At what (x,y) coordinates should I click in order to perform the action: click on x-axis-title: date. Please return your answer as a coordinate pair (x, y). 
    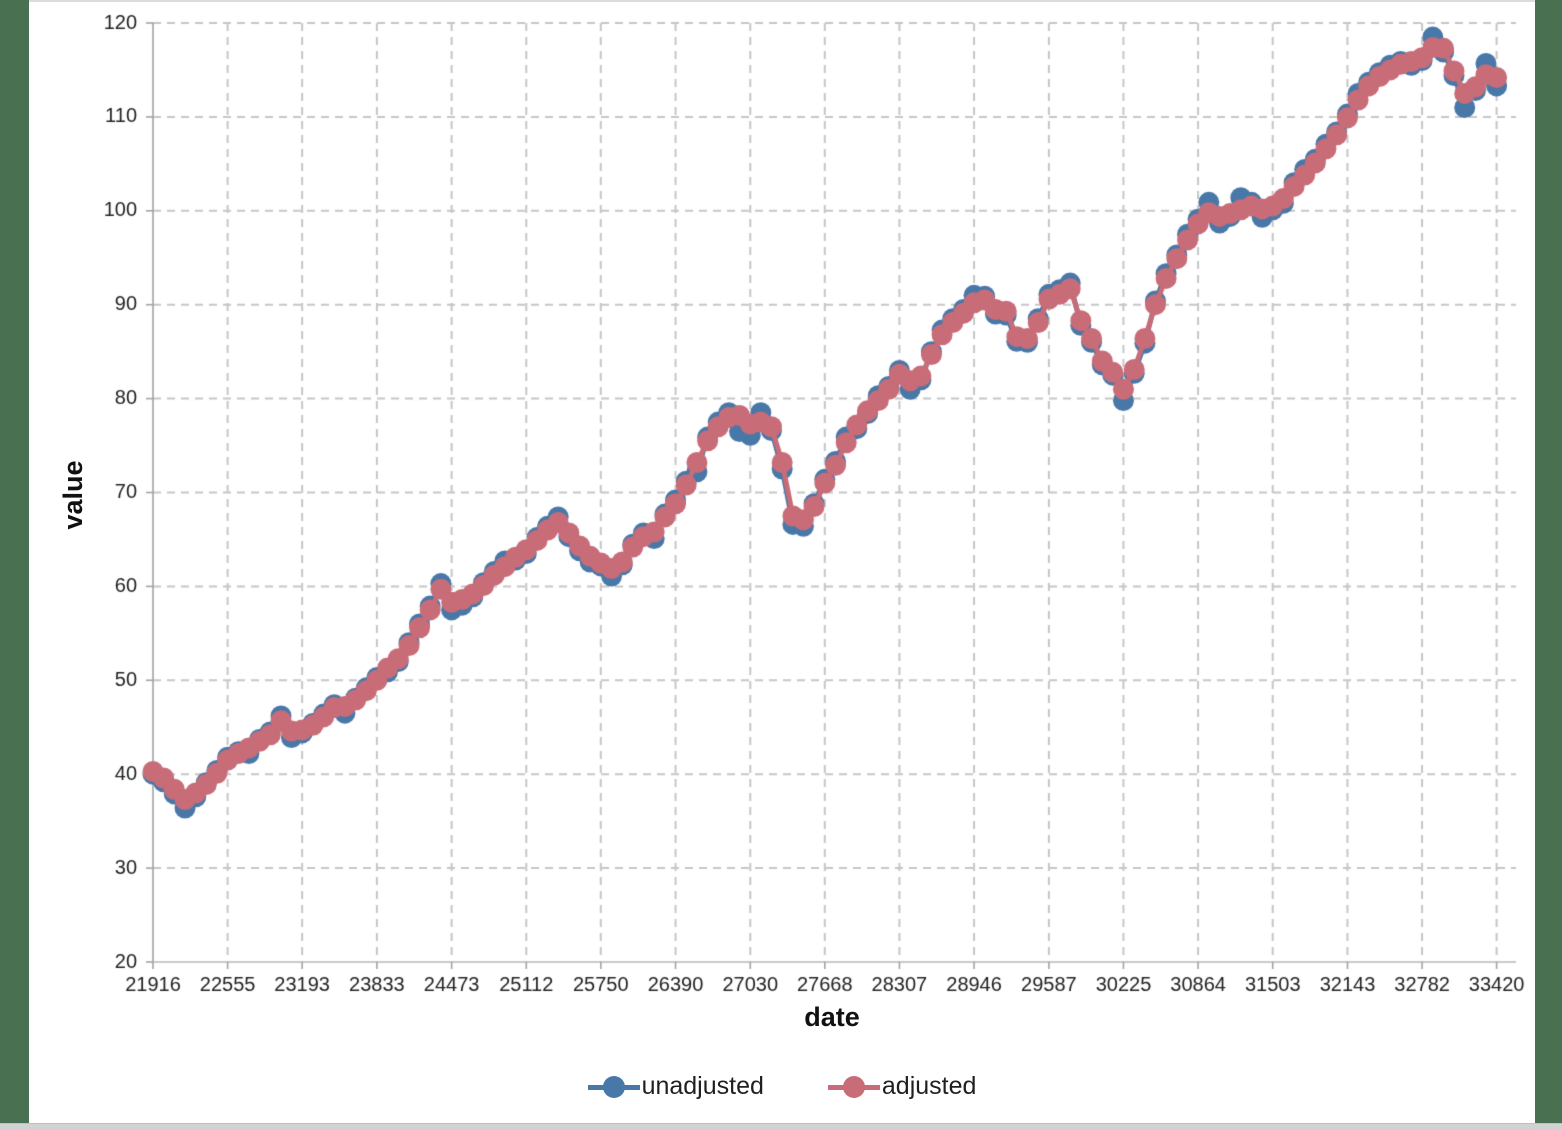
    Looking at the image, I should click on (832, 1017).